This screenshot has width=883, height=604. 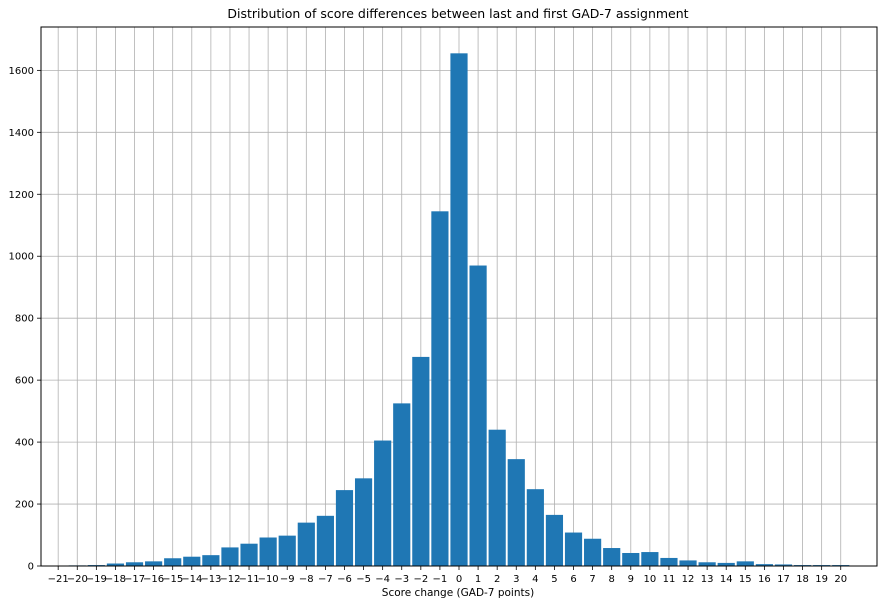 I want to click on x-tick-label: −20, so click(x=77, y=579).